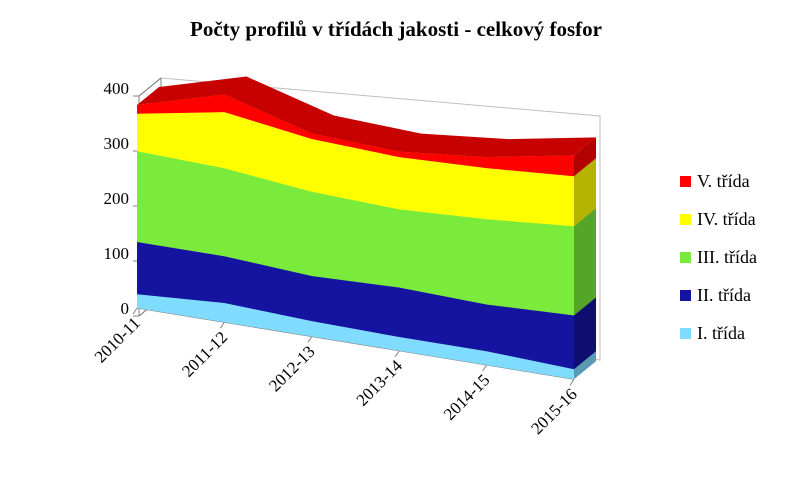  Describe the element at coordinates (117, 339) in the screenshot. I see `x-tick-label: 2010-11` at that location.